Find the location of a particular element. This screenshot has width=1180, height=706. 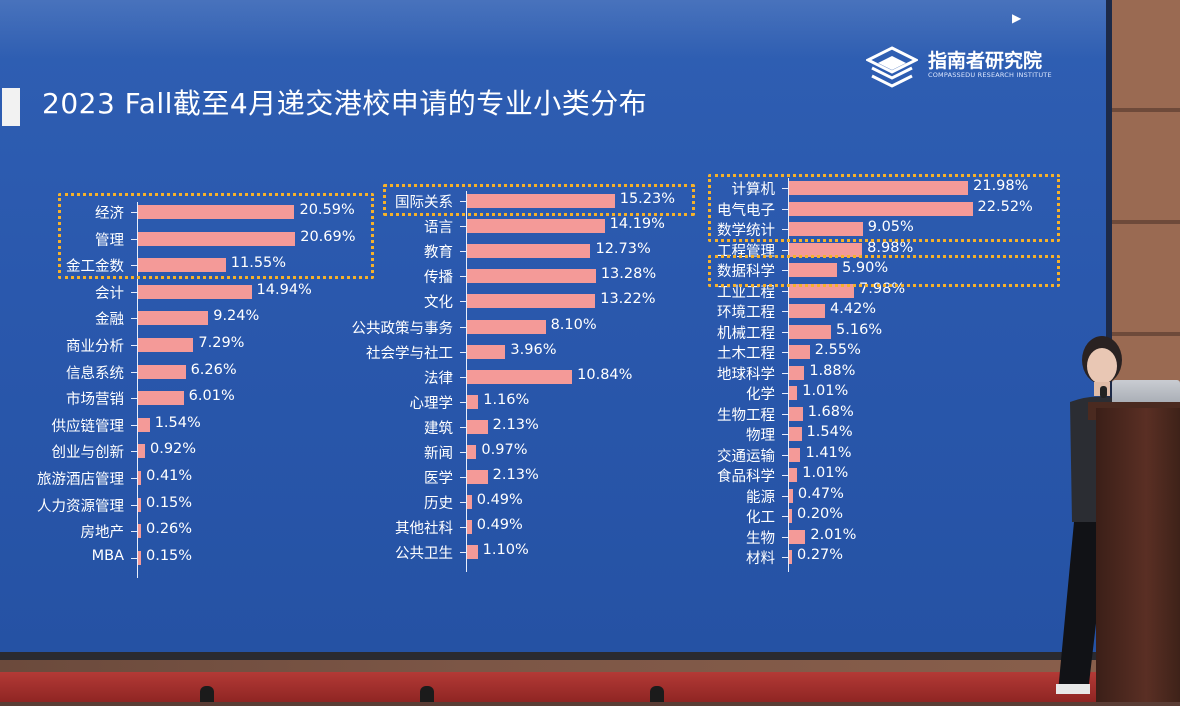

data-label: 7.29% is located at coordinates (221, 343).